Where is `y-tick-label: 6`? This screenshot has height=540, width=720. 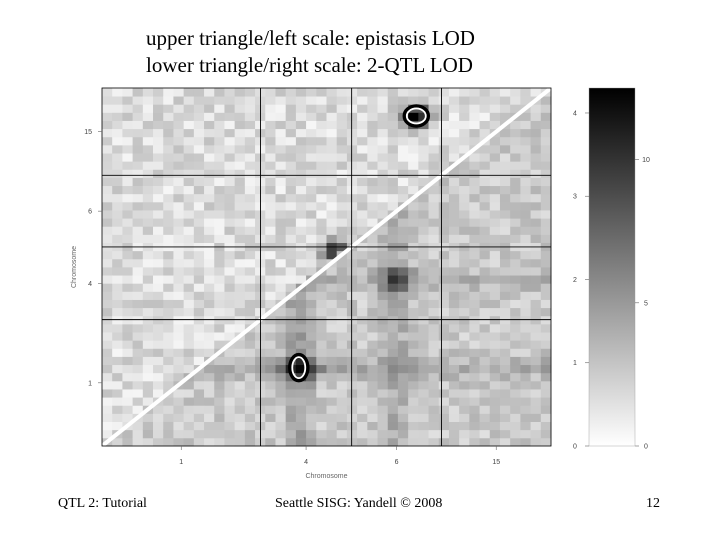 y-tick-label: 6 is located at coordinates (90, 212).